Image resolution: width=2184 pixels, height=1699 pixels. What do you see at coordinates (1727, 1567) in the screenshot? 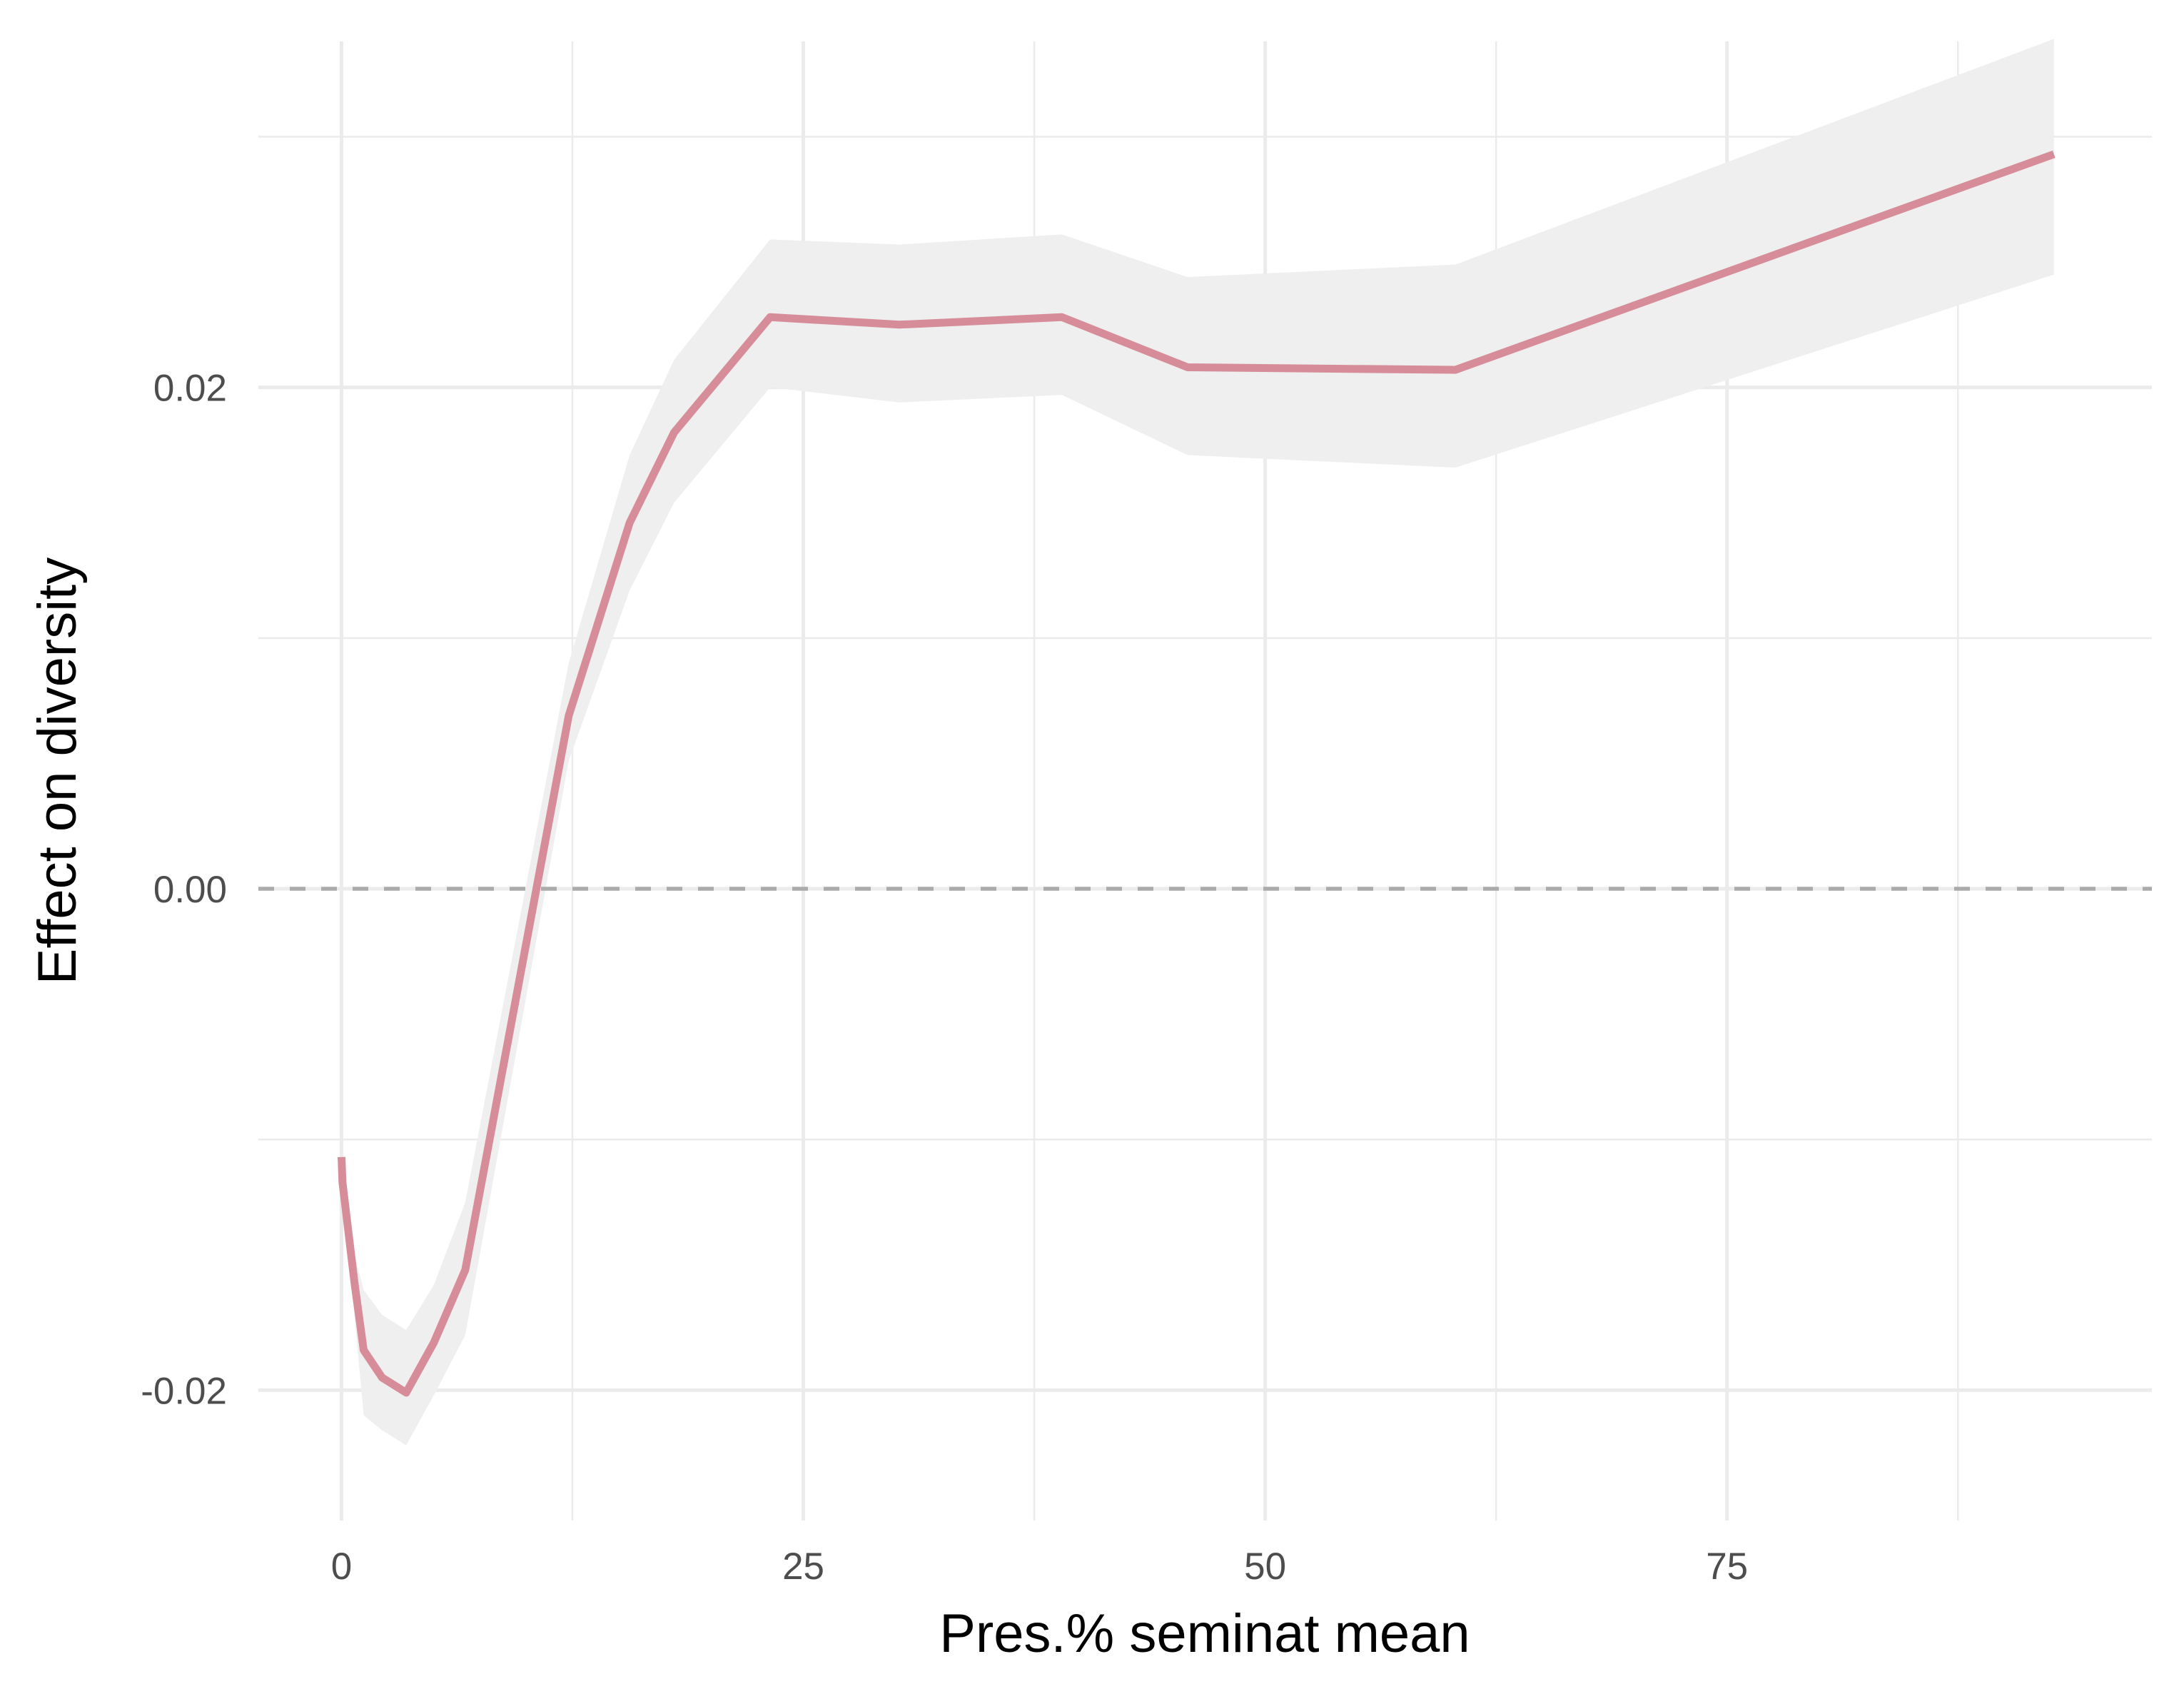
I see `x-tick-label: 75` at bounding box center [1727, 1567].